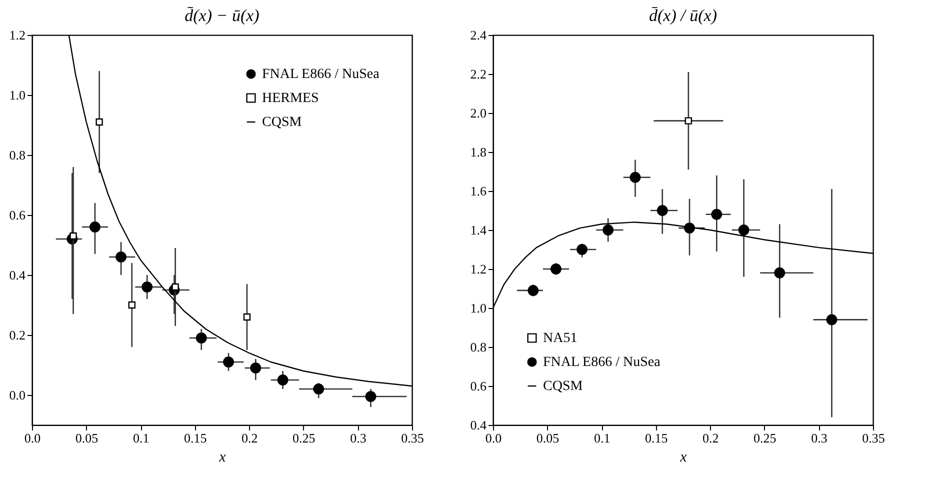  Describe the element at coordinates (478, 113) in the screenshot. I see `y-tick-label: 2.0` at that location.